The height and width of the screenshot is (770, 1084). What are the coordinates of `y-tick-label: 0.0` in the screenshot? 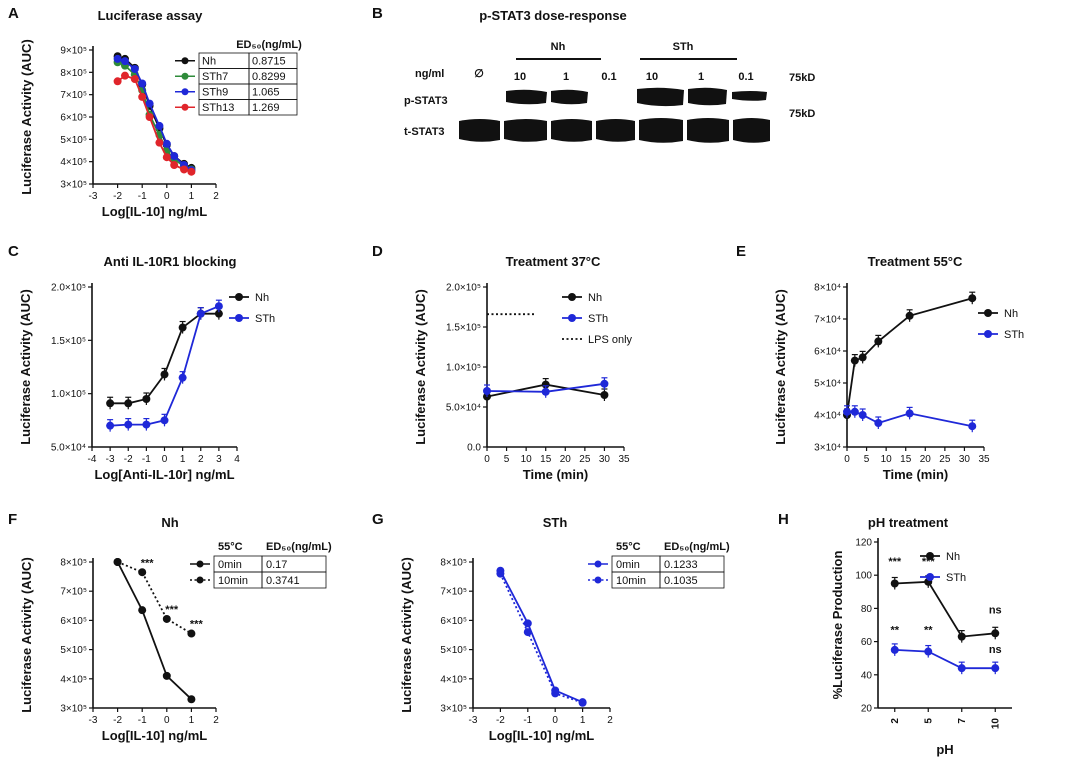 It's located at (474, 448).